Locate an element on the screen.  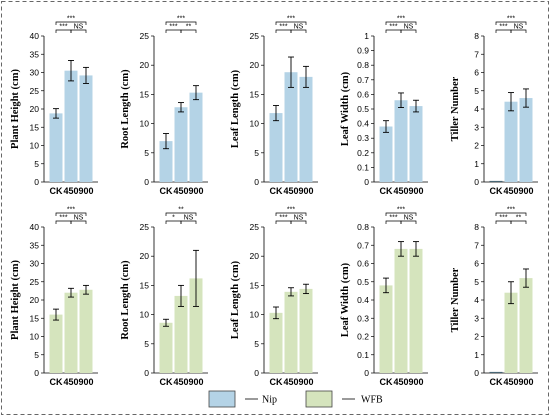
y-tick-label: 5 is located at coordinates (256, 153).